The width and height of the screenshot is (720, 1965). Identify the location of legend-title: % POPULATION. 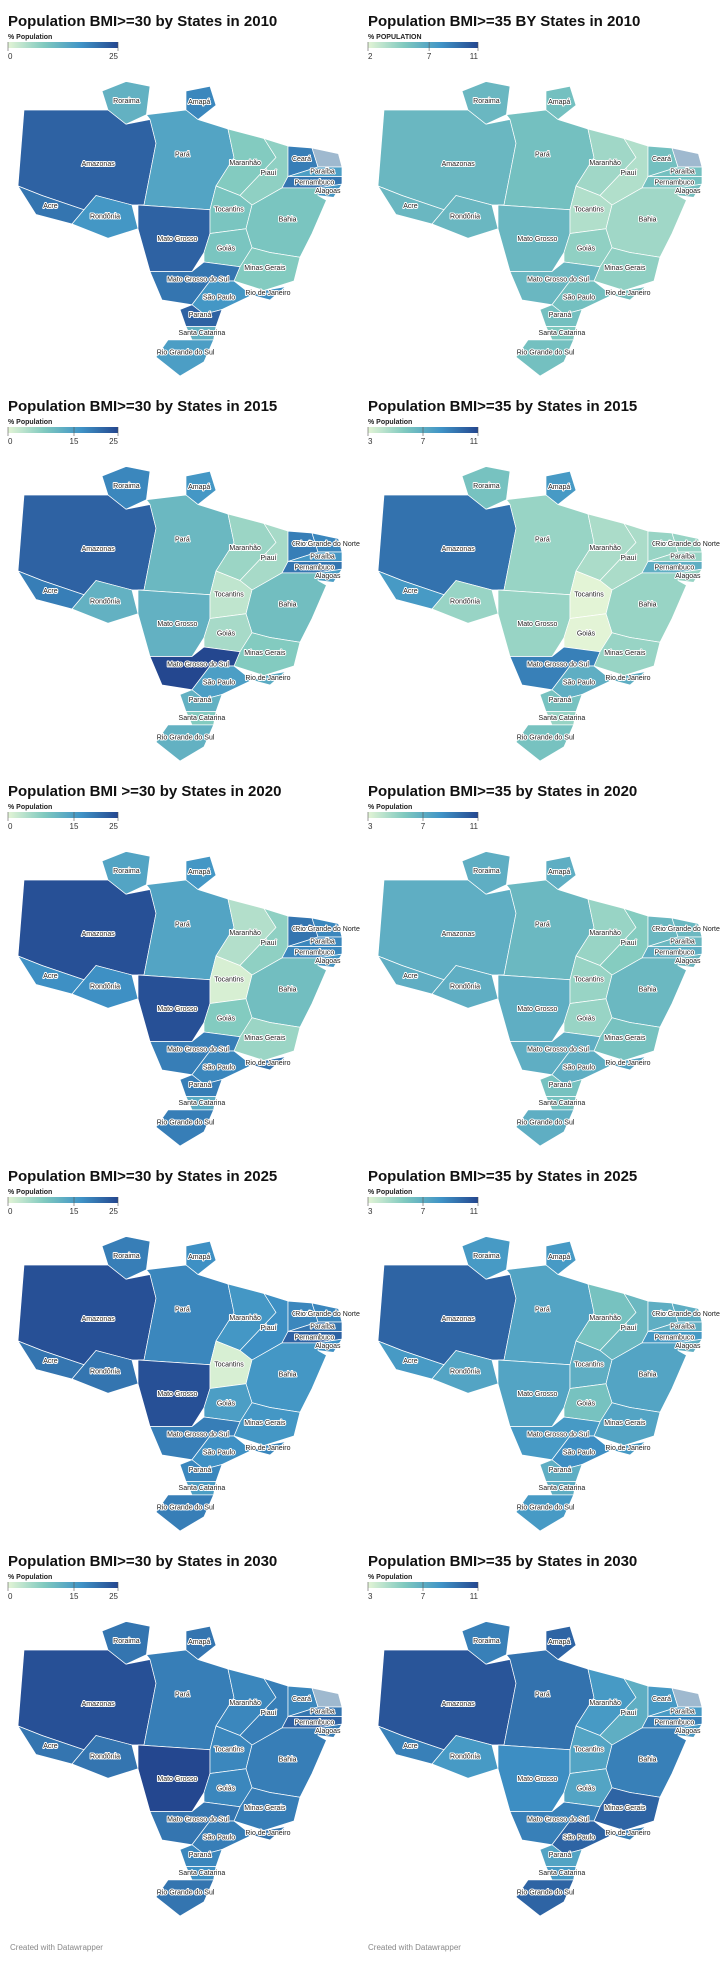
(395, 37).